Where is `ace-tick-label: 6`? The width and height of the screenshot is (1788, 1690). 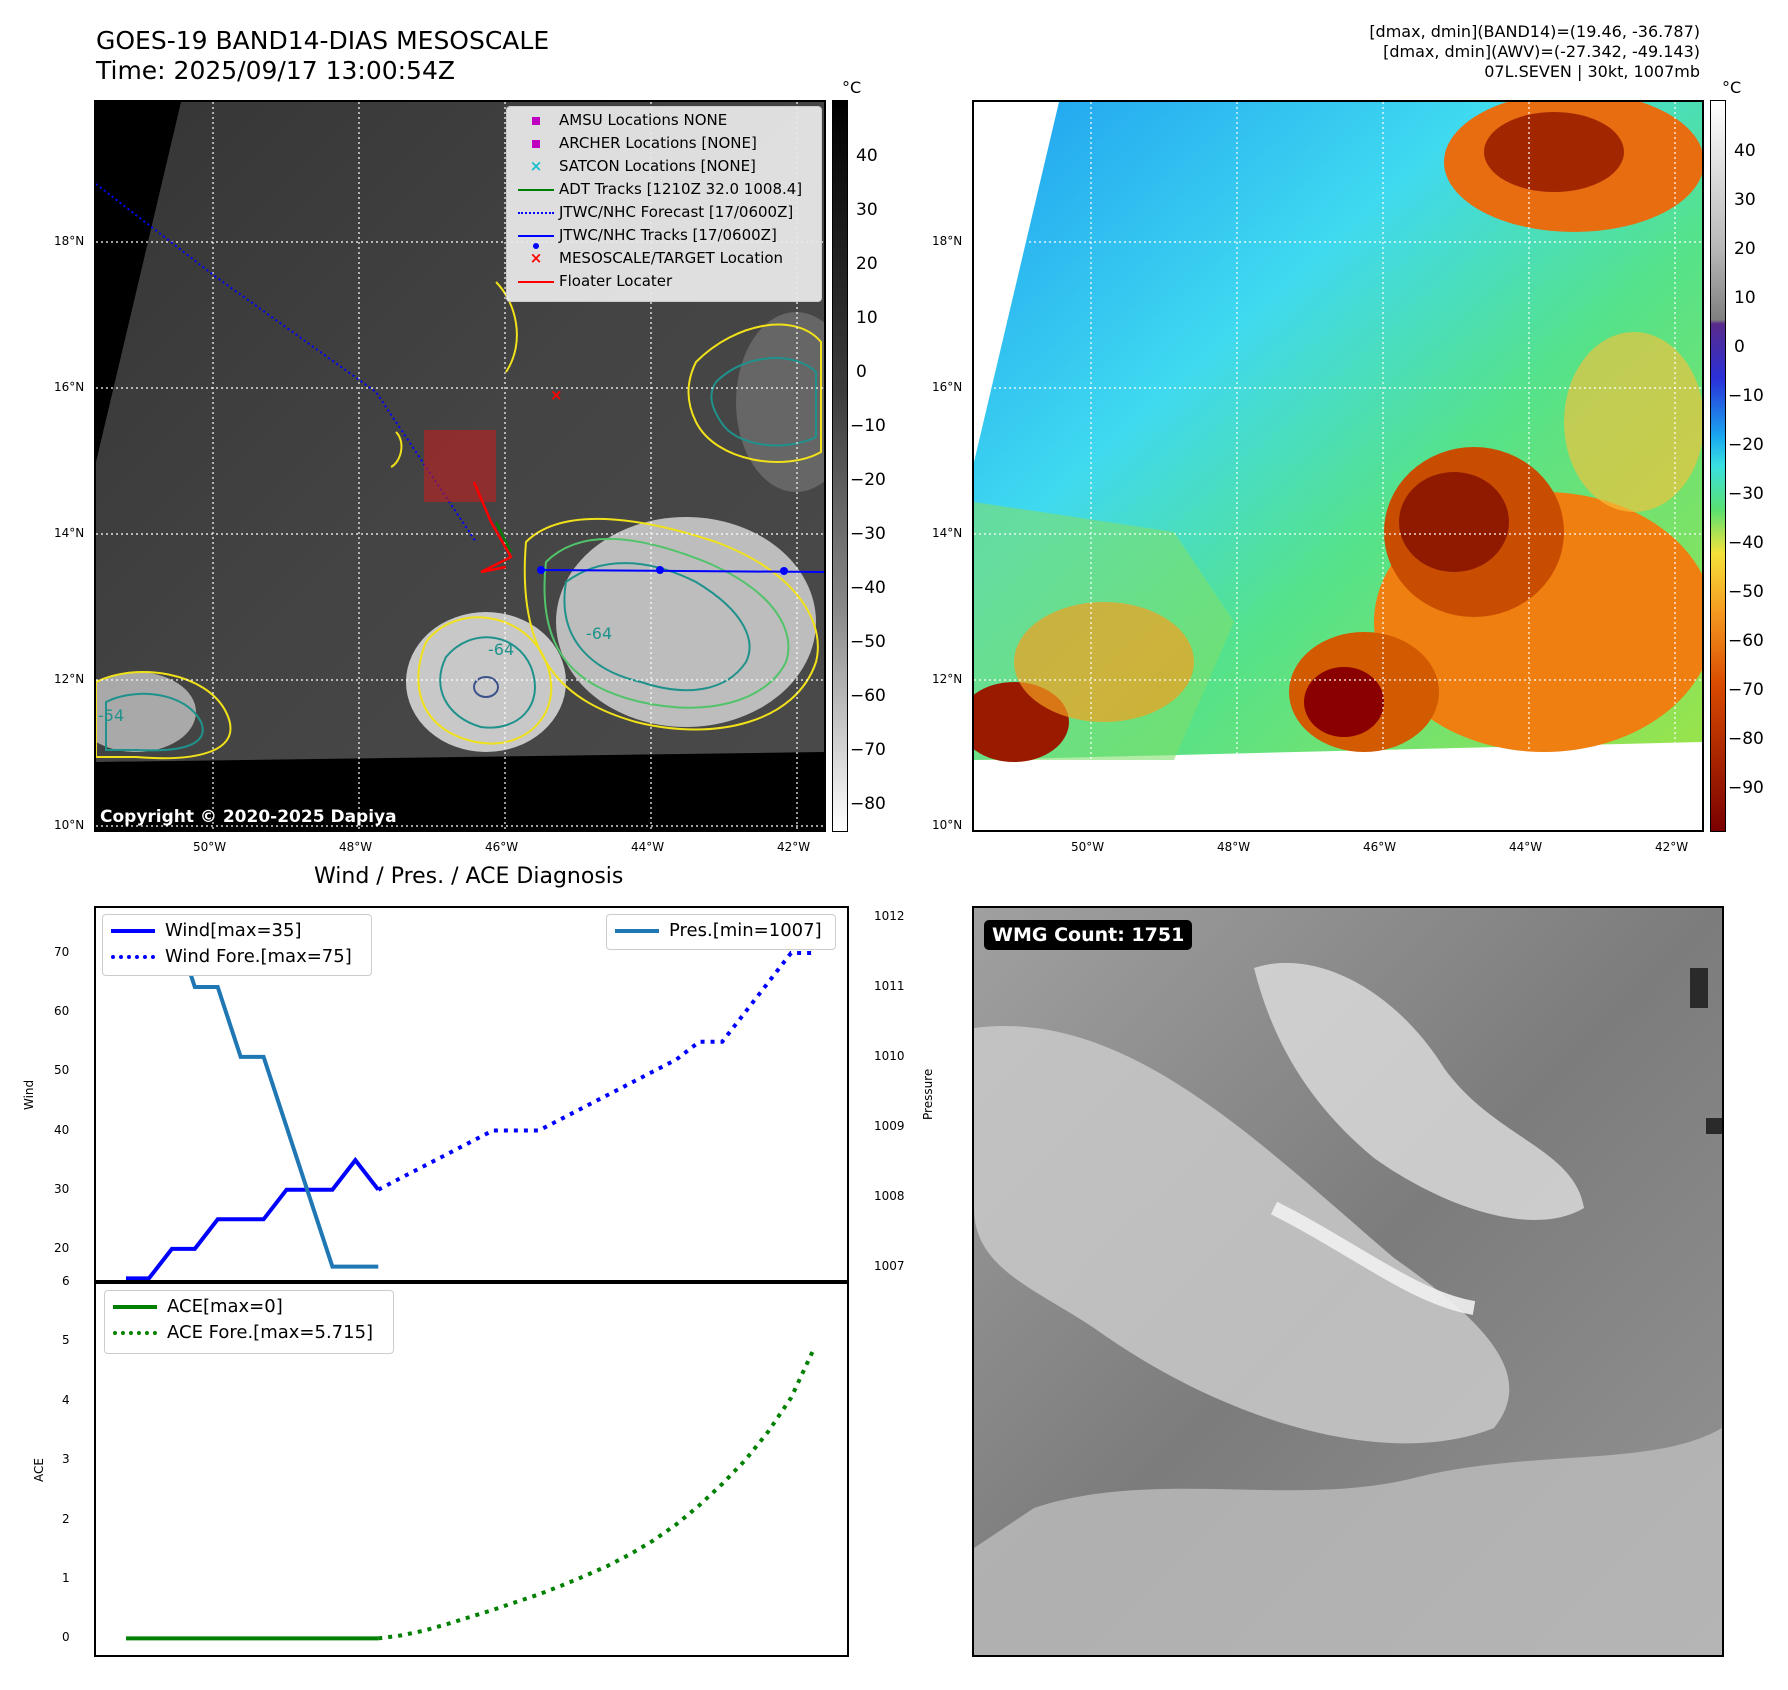
ace-tick-label: 6 is located at coordinates (66, 1281).